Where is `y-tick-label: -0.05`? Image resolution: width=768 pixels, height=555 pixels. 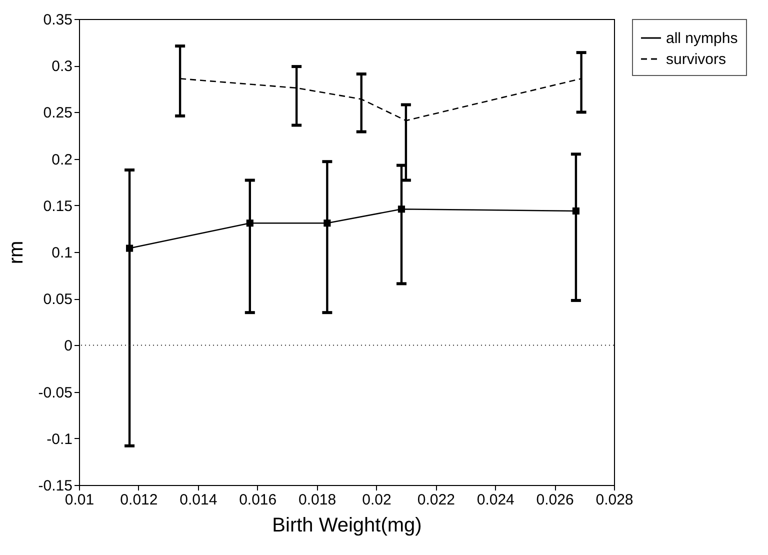 y-tick-label: -0.05 is located at coordinates (55, 393).